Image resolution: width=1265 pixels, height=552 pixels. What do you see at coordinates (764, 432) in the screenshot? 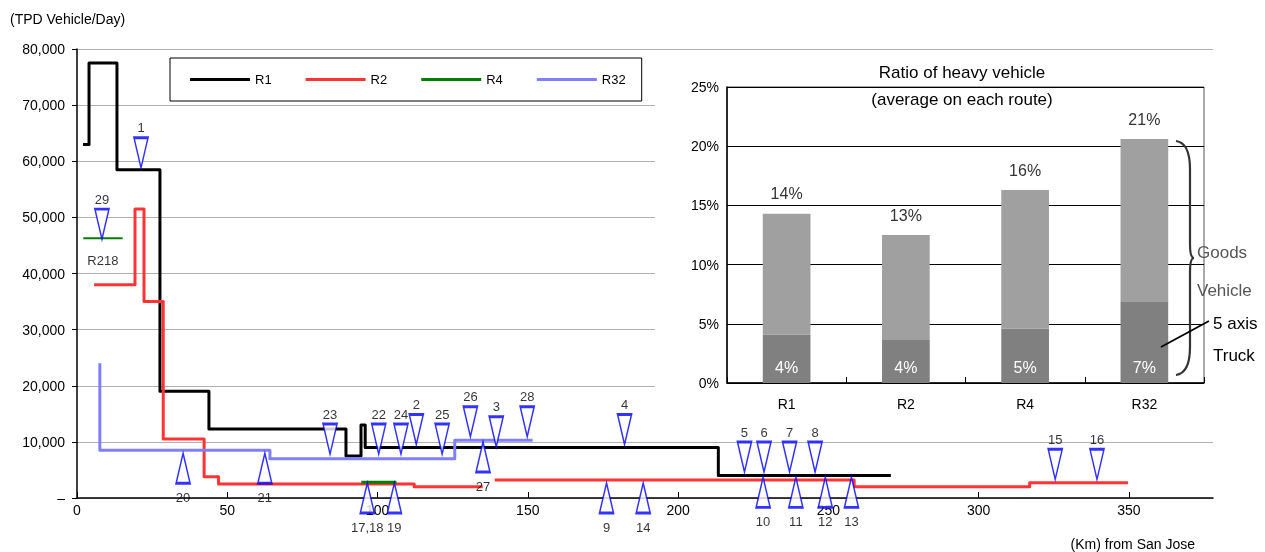
I see `annotation: 6` at bounding box center [764, 432].